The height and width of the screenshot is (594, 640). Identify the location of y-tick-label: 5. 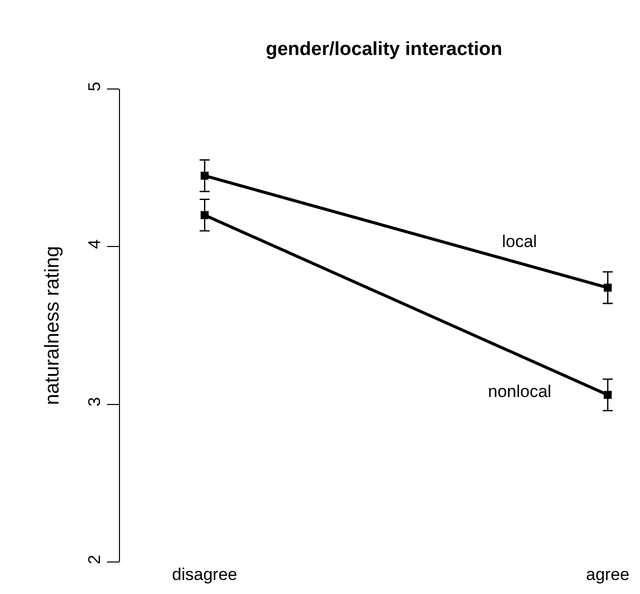
(94, 87).